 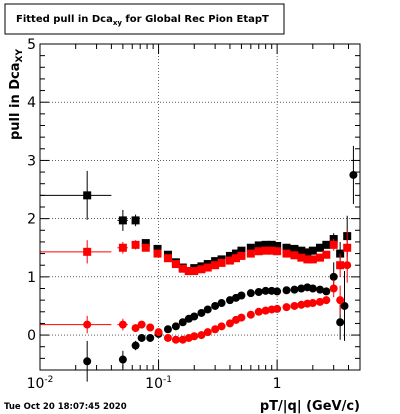 What do you see at coordinates (65, 407) in the screenshot?
I see `timestamp: Tue Oct 20 18:07:45 2020` at bounding box center [65, 407].